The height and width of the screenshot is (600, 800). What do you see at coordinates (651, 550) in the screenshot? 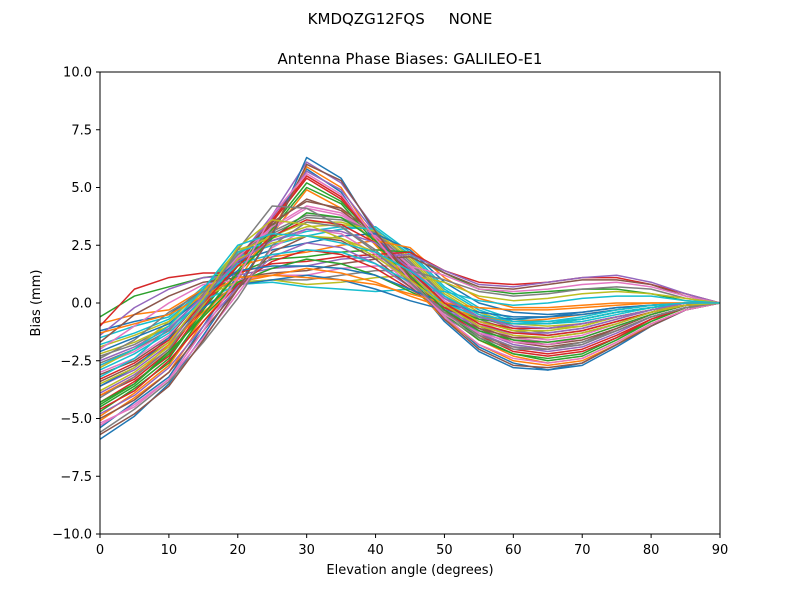
I see `x-tick-label: 80` at bounding box center [651, 550].